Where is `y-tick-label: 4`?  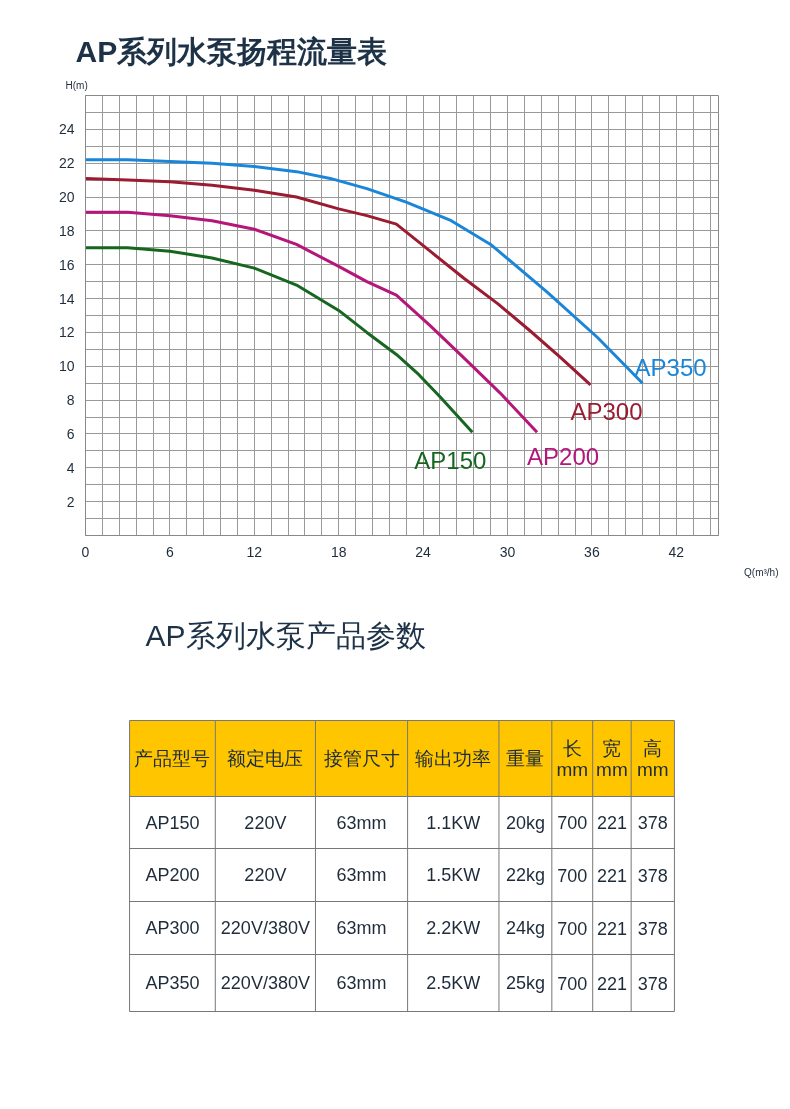
y-tick-label: 4 is located at coordinates (70, 467).